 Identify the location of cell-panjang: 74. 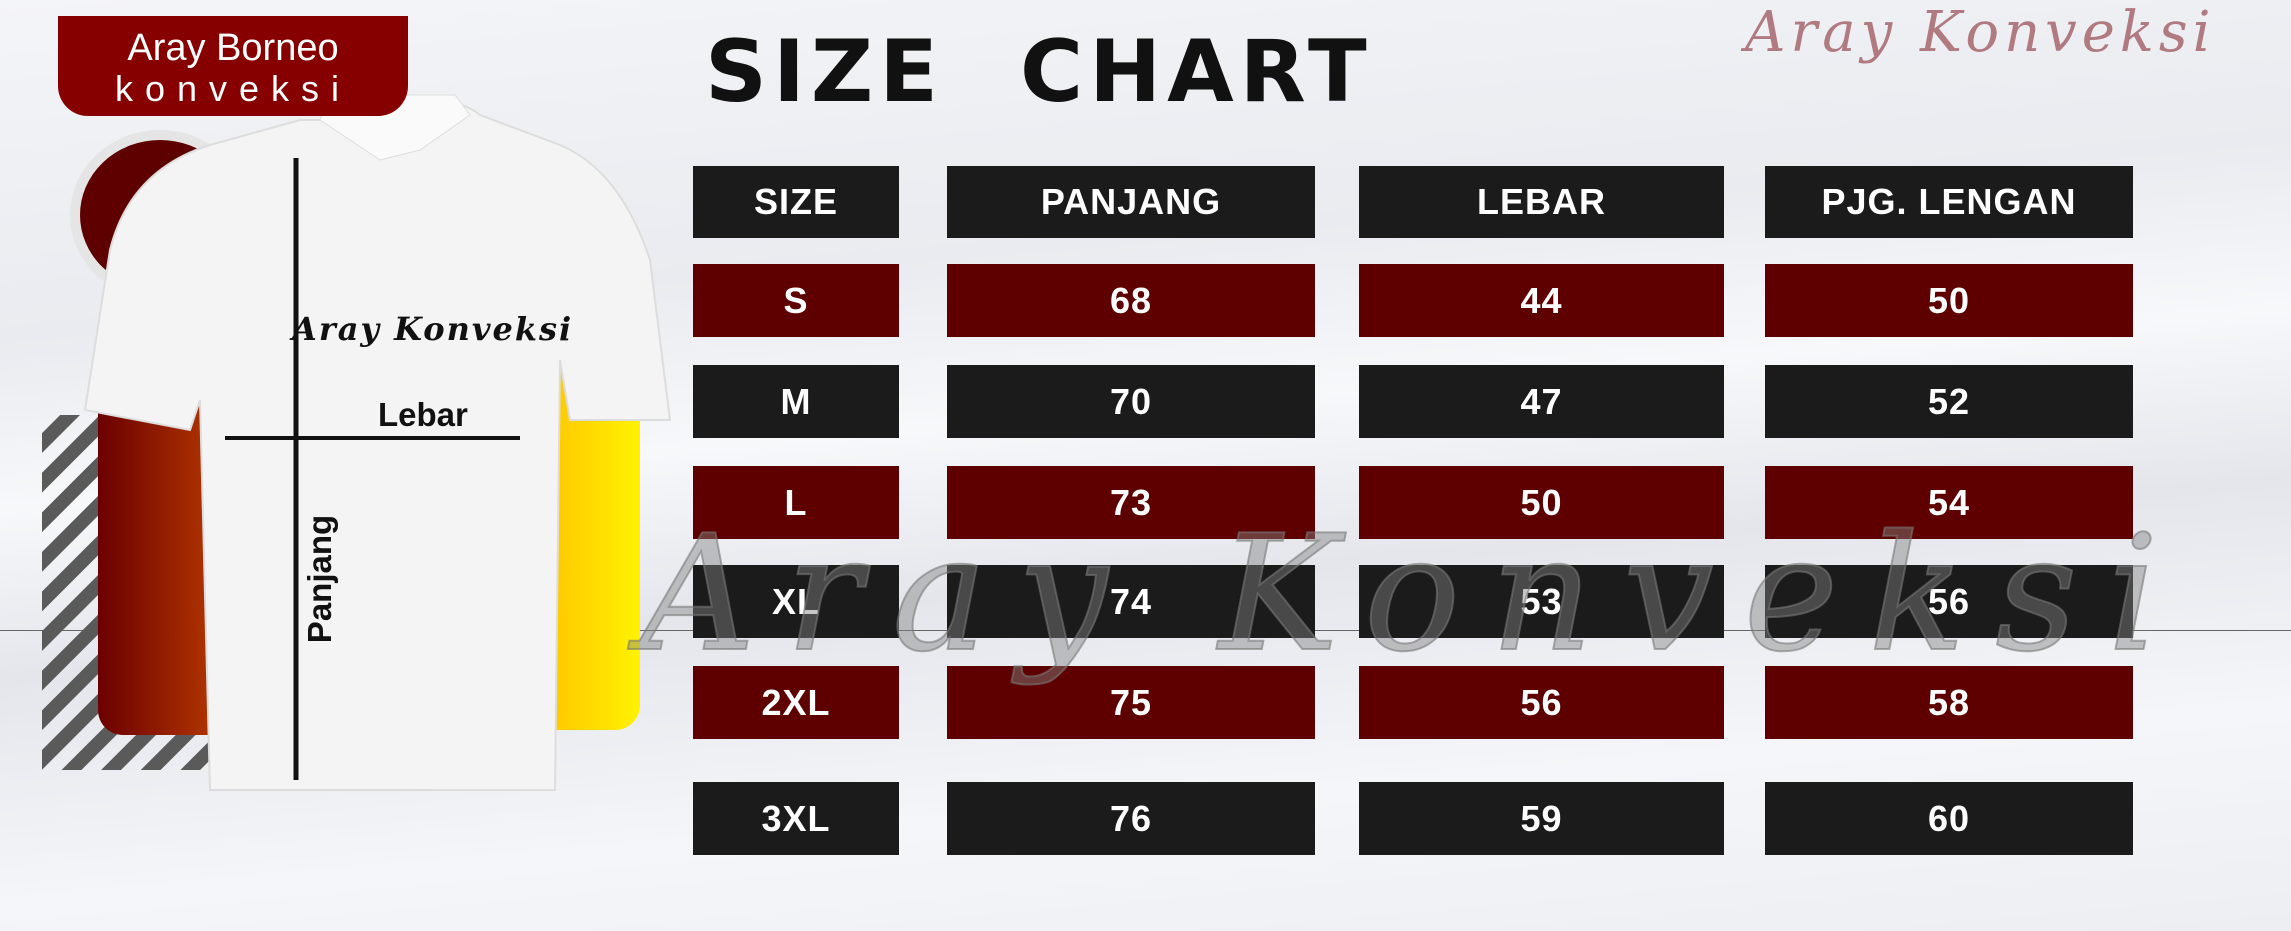
(1131, 601).